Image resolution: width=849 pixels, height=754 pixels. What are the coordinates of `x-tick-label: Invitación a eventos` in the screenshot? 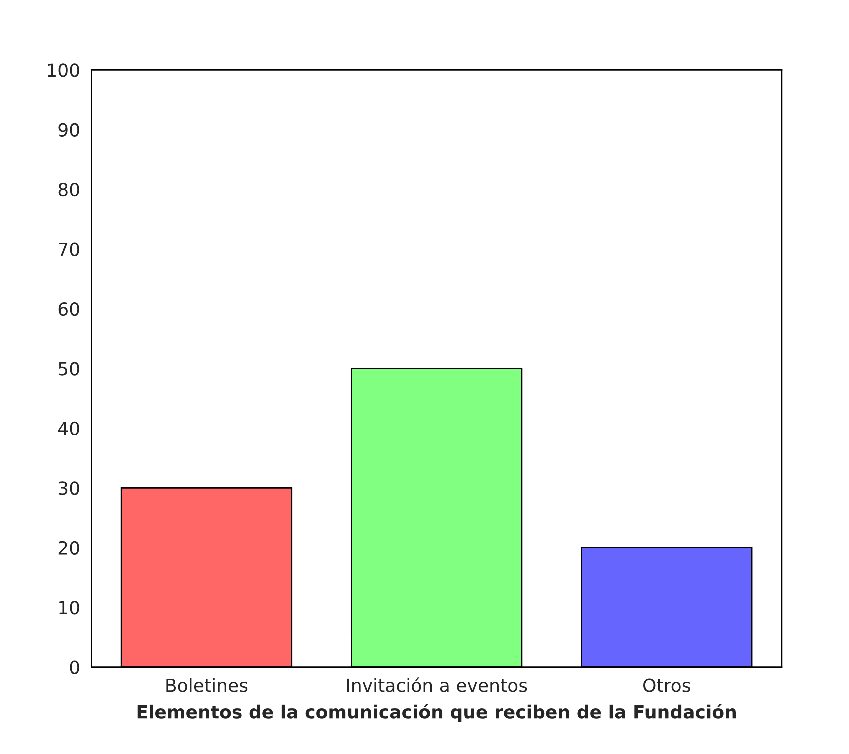 It's located at (437, 685).